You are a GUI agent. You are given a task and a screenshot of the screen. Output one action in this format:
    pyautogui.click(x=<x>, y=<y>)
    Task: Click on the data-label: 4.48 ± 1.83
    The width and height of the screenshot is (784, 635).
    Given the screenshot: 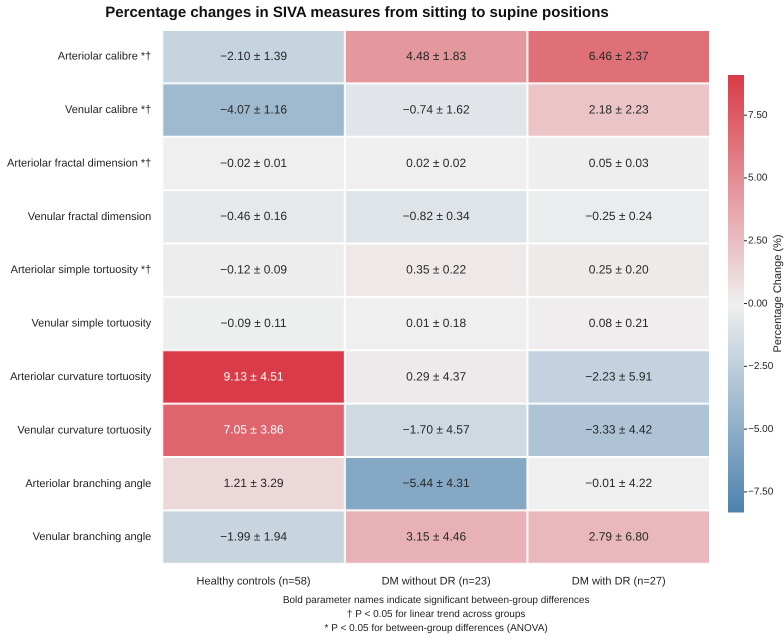 What is the action you would take?
    pyautogui.click(x=436, y=56)
    